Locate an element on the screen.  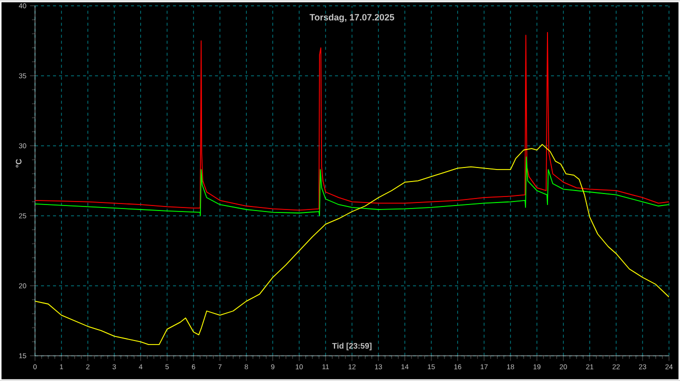
x-axis-title: Tid [23:59] is located at coordinates (352, 346).